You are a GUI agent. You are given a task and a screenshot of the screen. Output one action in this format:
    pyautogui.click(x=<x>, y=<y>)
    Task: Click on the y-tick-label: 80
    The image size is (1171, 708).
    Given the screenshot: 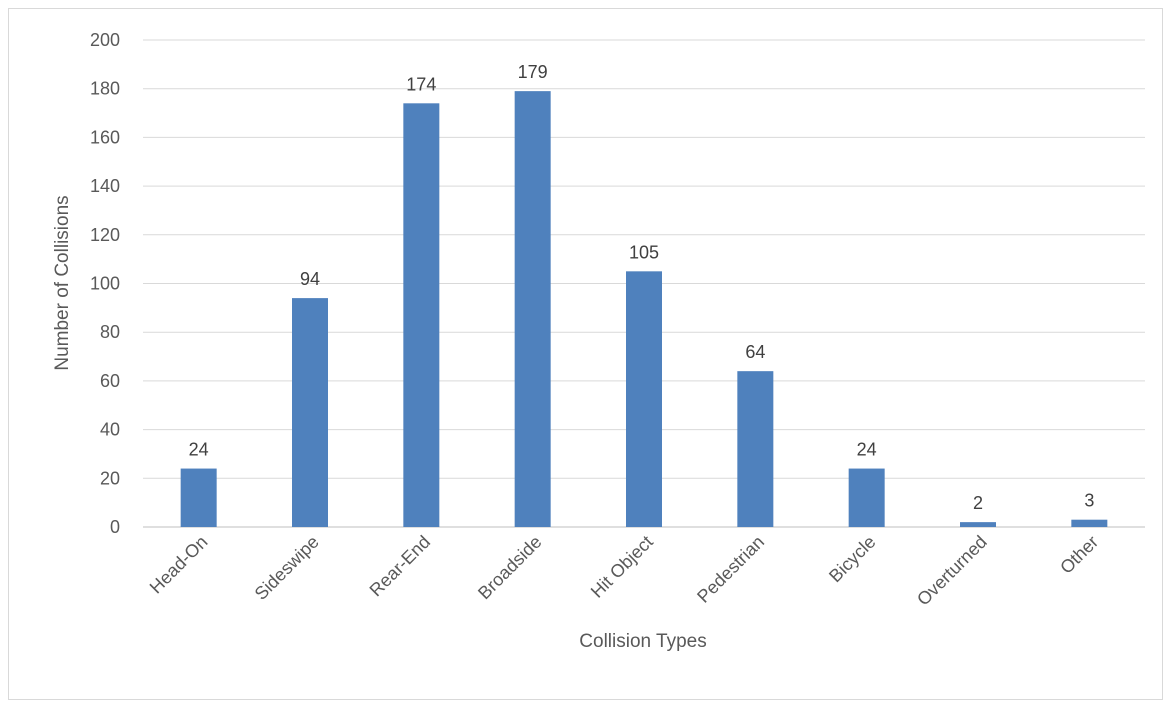 What is the action you would take?
    pyautogui.click(x=110, y=332)
    